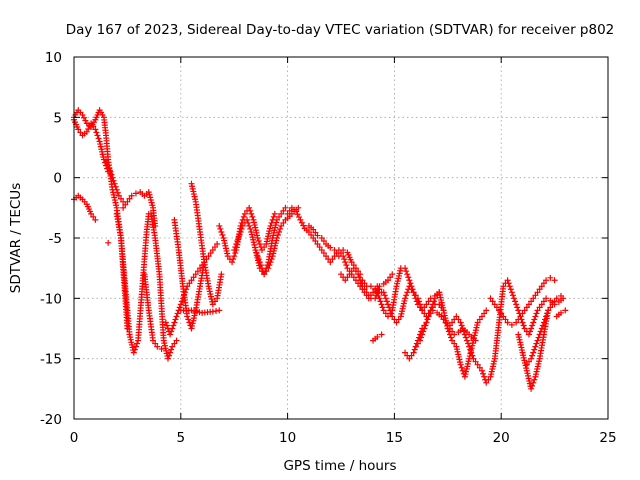 This screenshot has height=480, width=640. Describe the element at coordinates (367, 283) in the screenshot. I see `series-trace-r` at that location.